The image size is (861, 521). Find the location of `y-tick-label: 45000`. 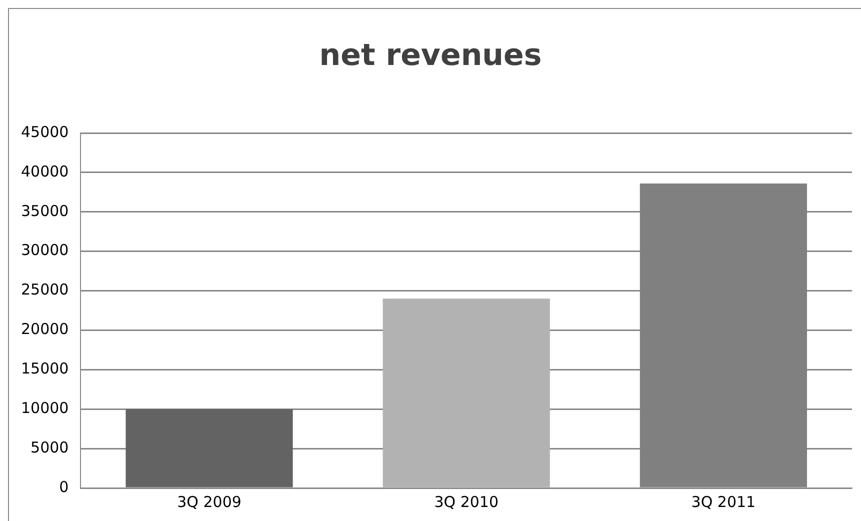

y-tick-label: 45000 is located at coordinates (45, 131).